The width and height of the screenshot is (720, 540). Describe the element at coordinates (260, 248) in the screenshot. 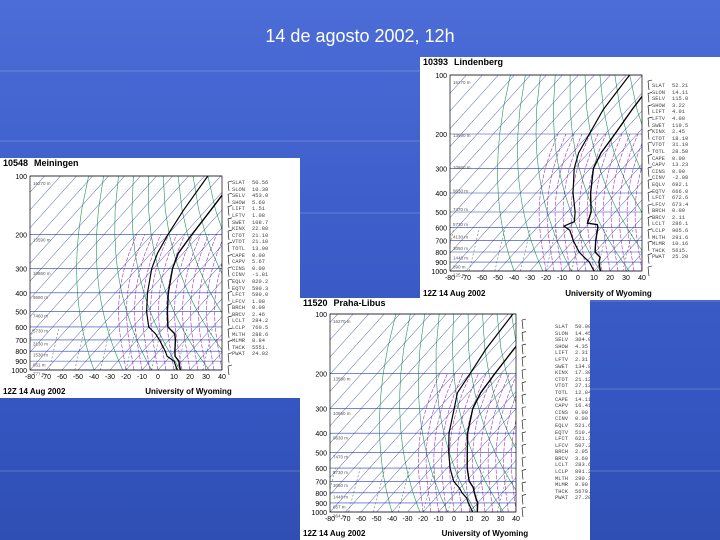

I see `index-value: 13.00` at that location.